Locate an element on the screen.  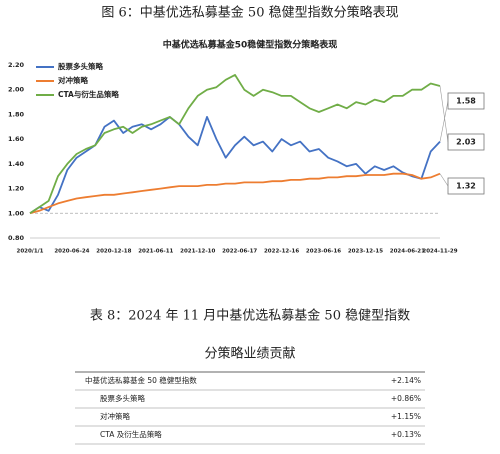
y-tick-label: 1.60 is located at coordinates (16, 139).